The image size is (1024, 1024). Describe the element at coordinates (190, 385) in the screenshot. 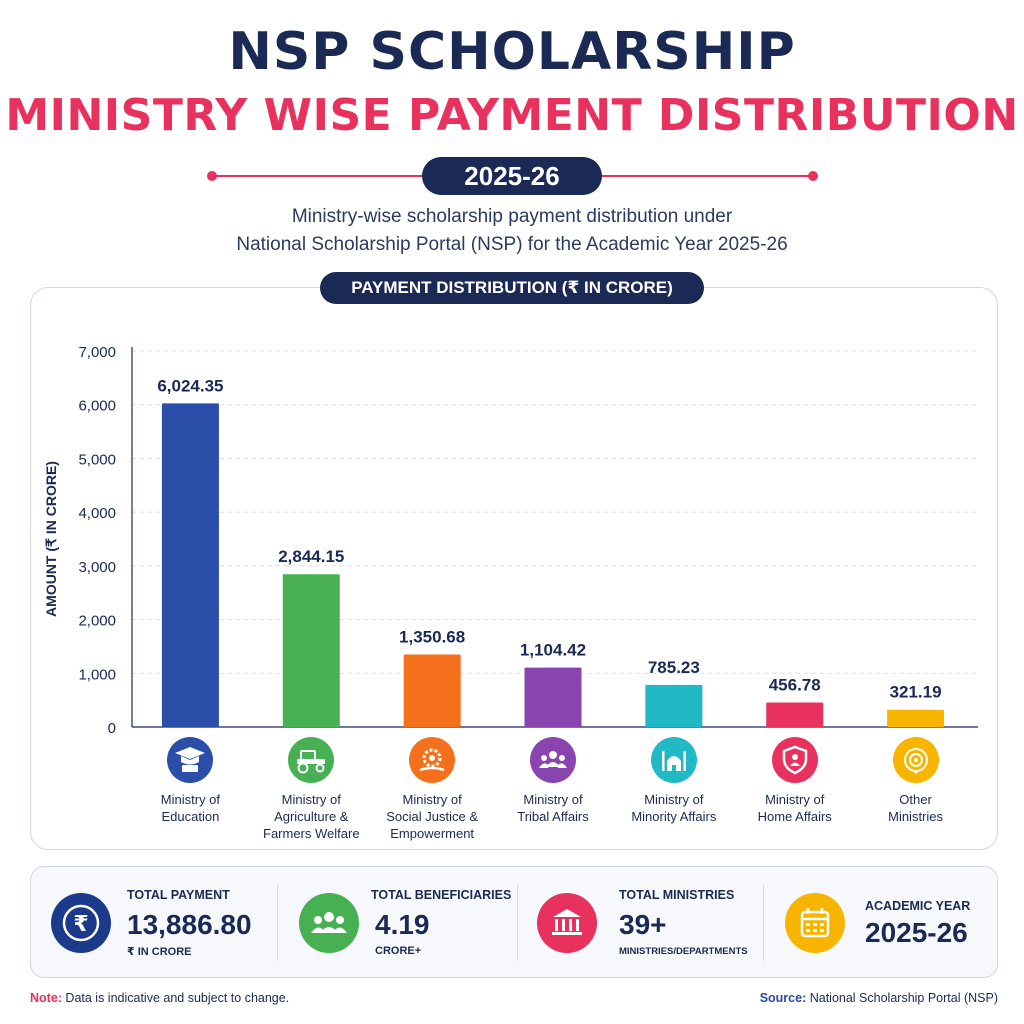

I see `bar-value-label: 6,024.35` at that location.